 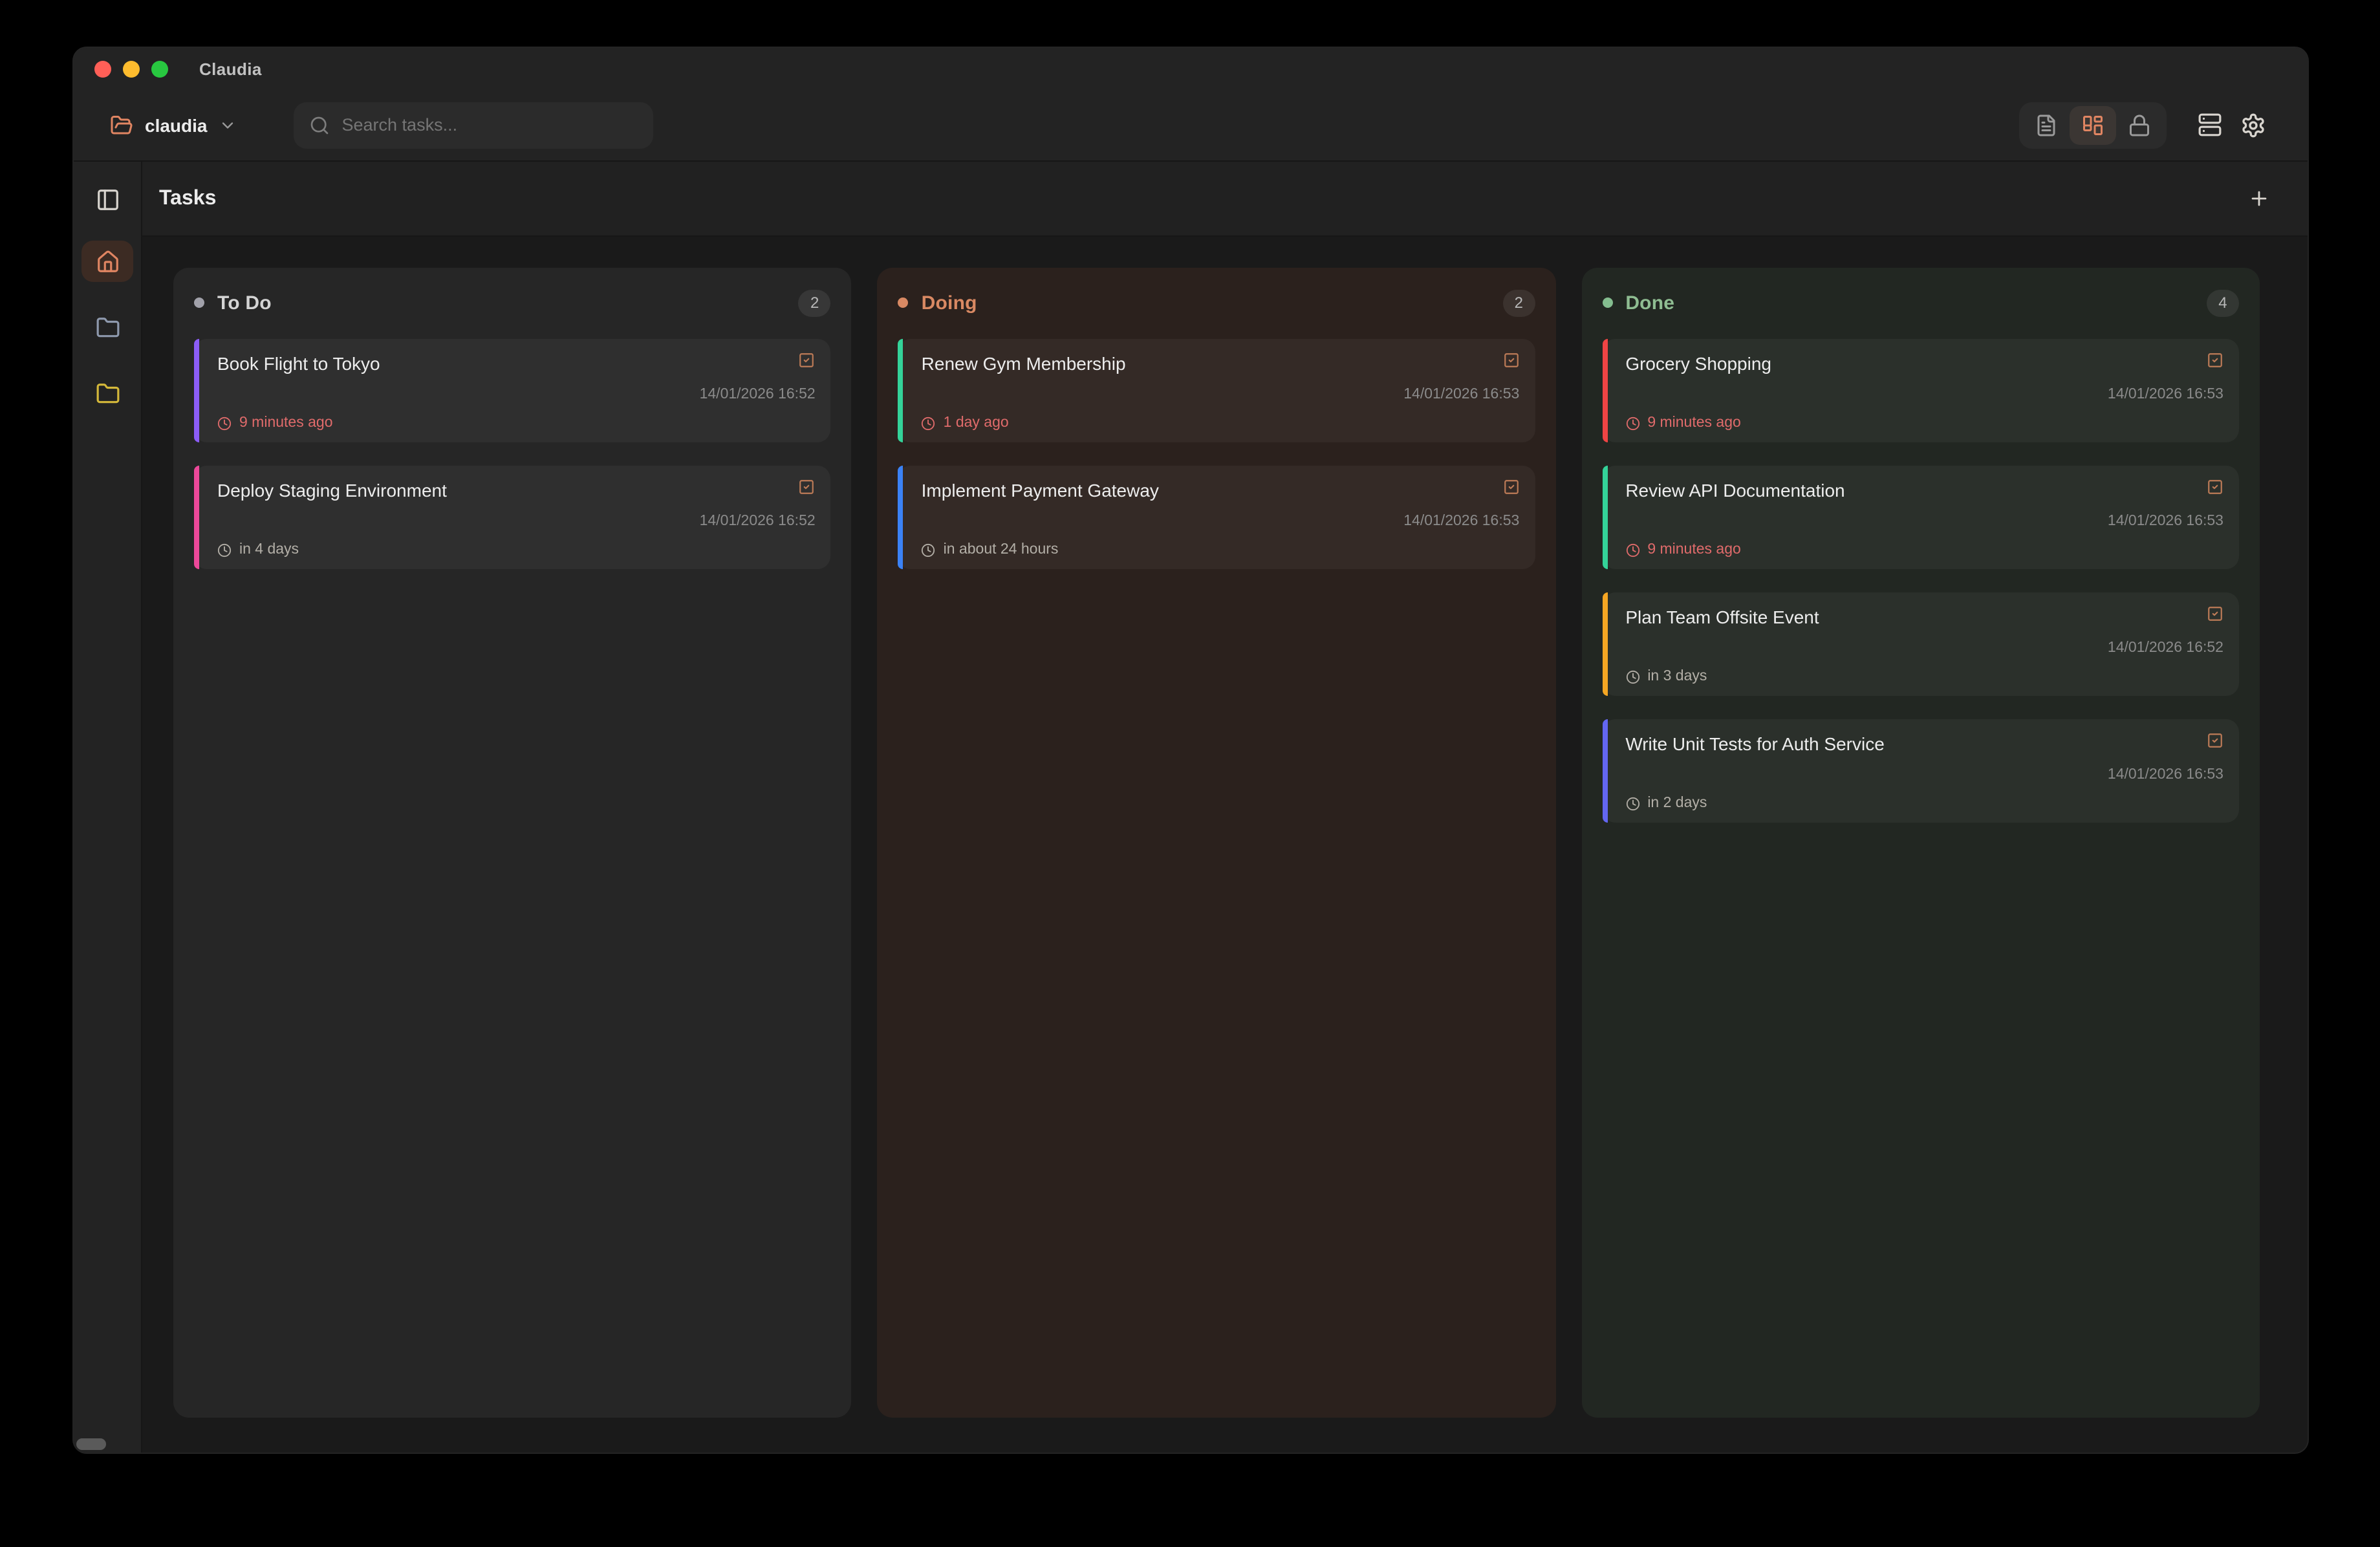 What do you see at coordinates (1920, 302) in the screenshot?
I see `column-header: Done 4` at bounding box center [1920, 302].